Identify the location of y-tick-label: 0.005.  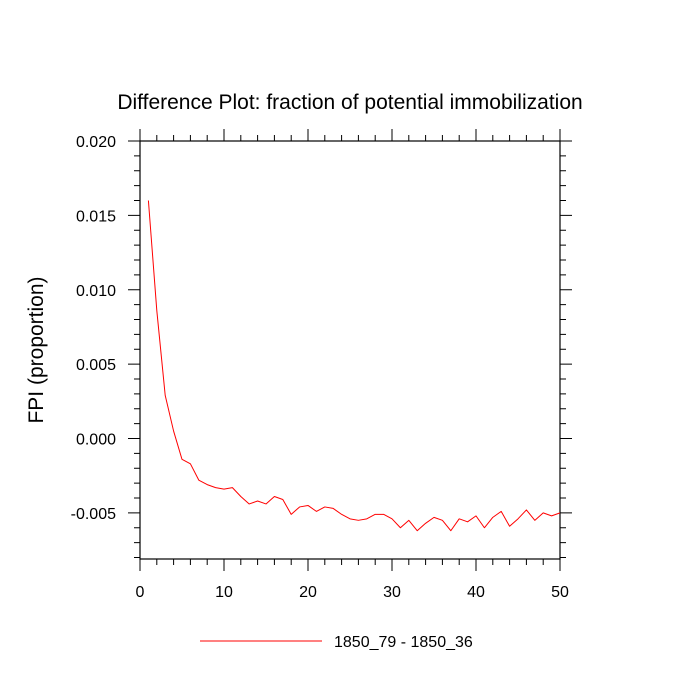
(96, 365).